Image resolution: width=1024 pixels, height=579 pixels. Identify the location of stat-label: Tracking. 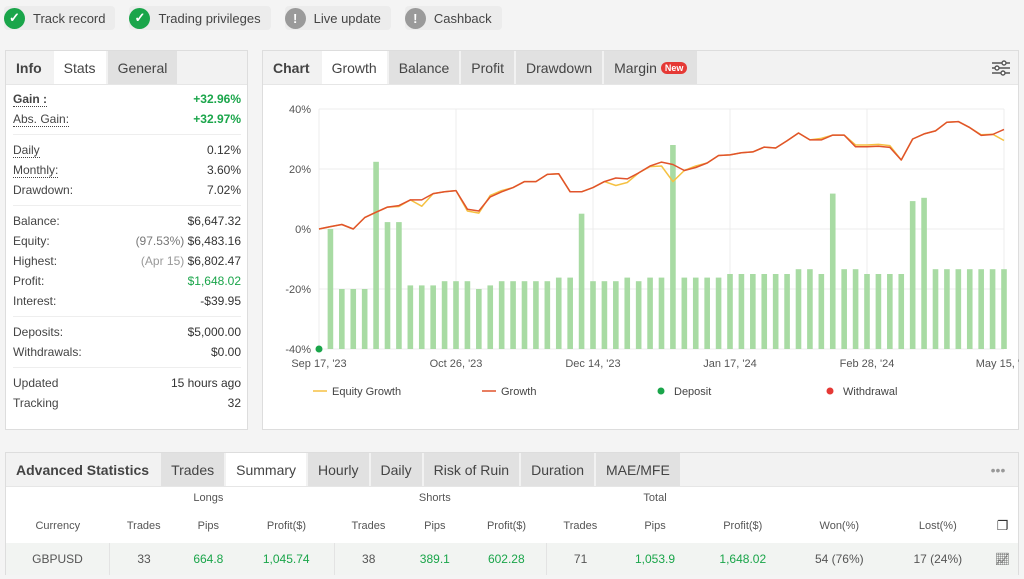
(36, 403).